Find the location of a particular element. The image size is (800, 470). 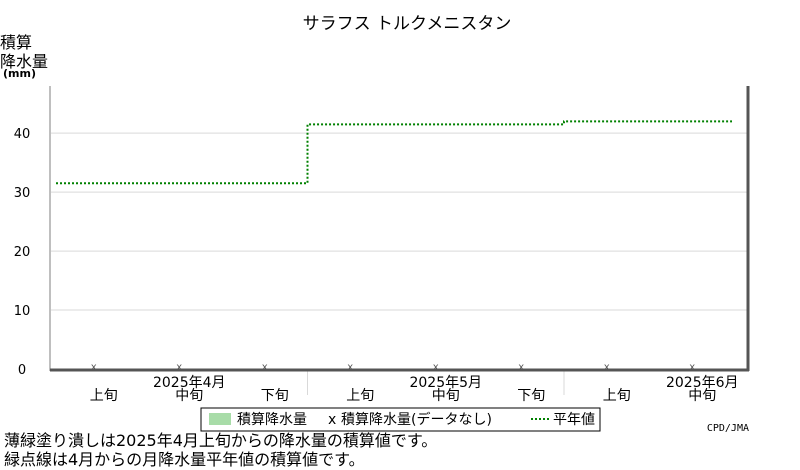

note-dotted-description: 緑点線は4月からの月降水量平年値の積算値です。 is located at coordinates (184, 459).